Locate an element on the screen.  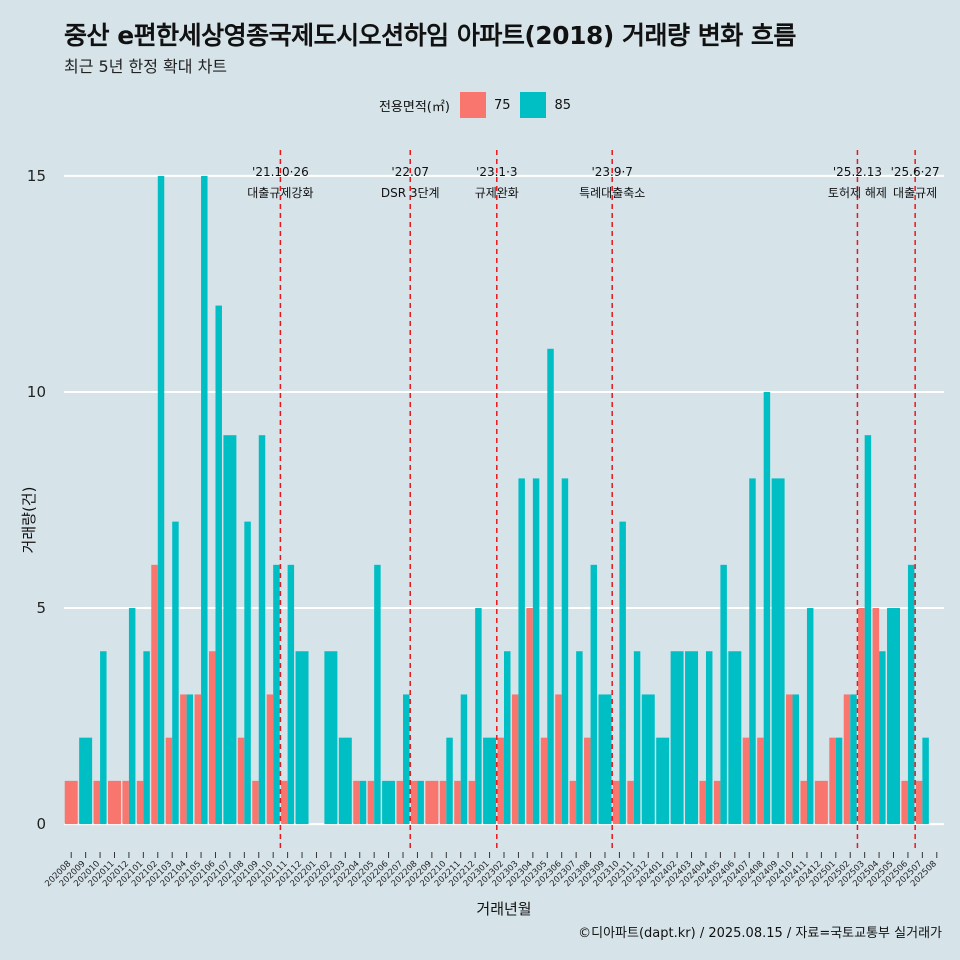
legend-key-85: 85 is located at coordinates (545, 105).